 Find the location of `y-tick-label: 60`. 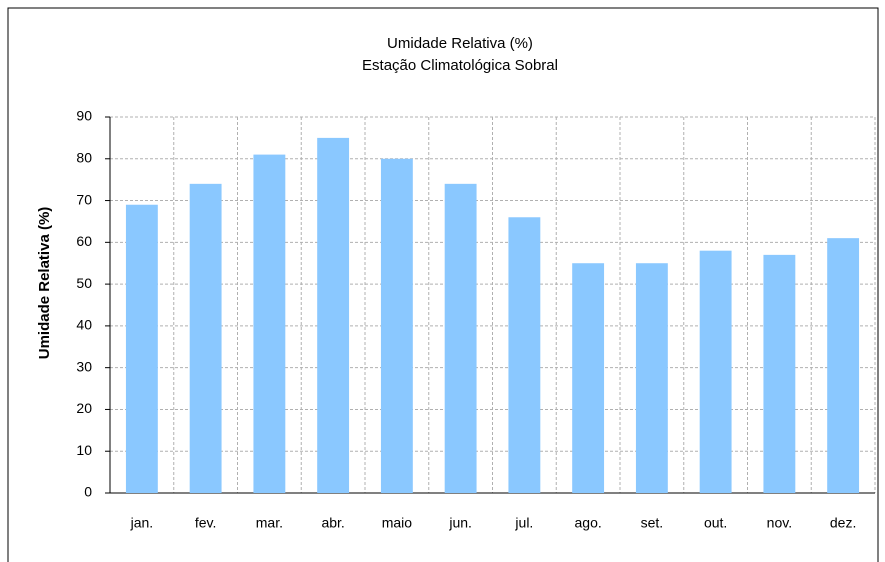

y-tick-label: 60 is located at coordinates (84, 241).